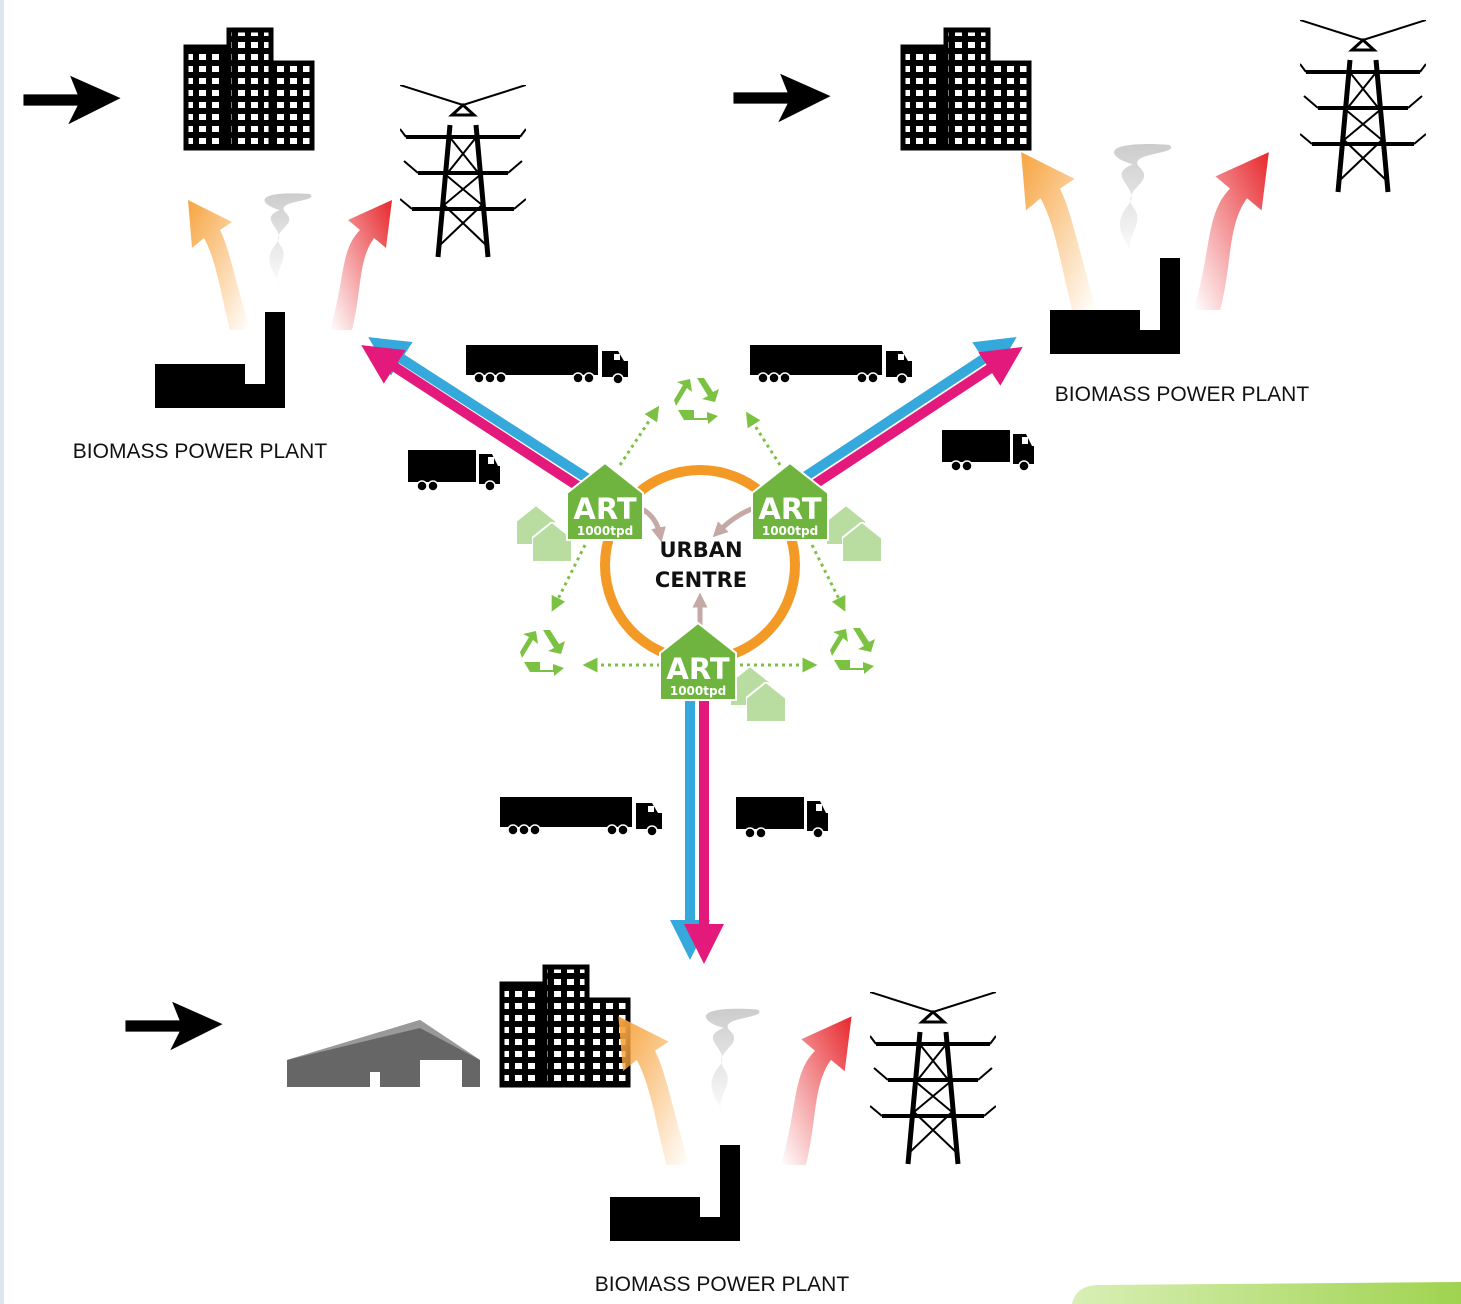  I want to click on shed, so click(383, 1053).